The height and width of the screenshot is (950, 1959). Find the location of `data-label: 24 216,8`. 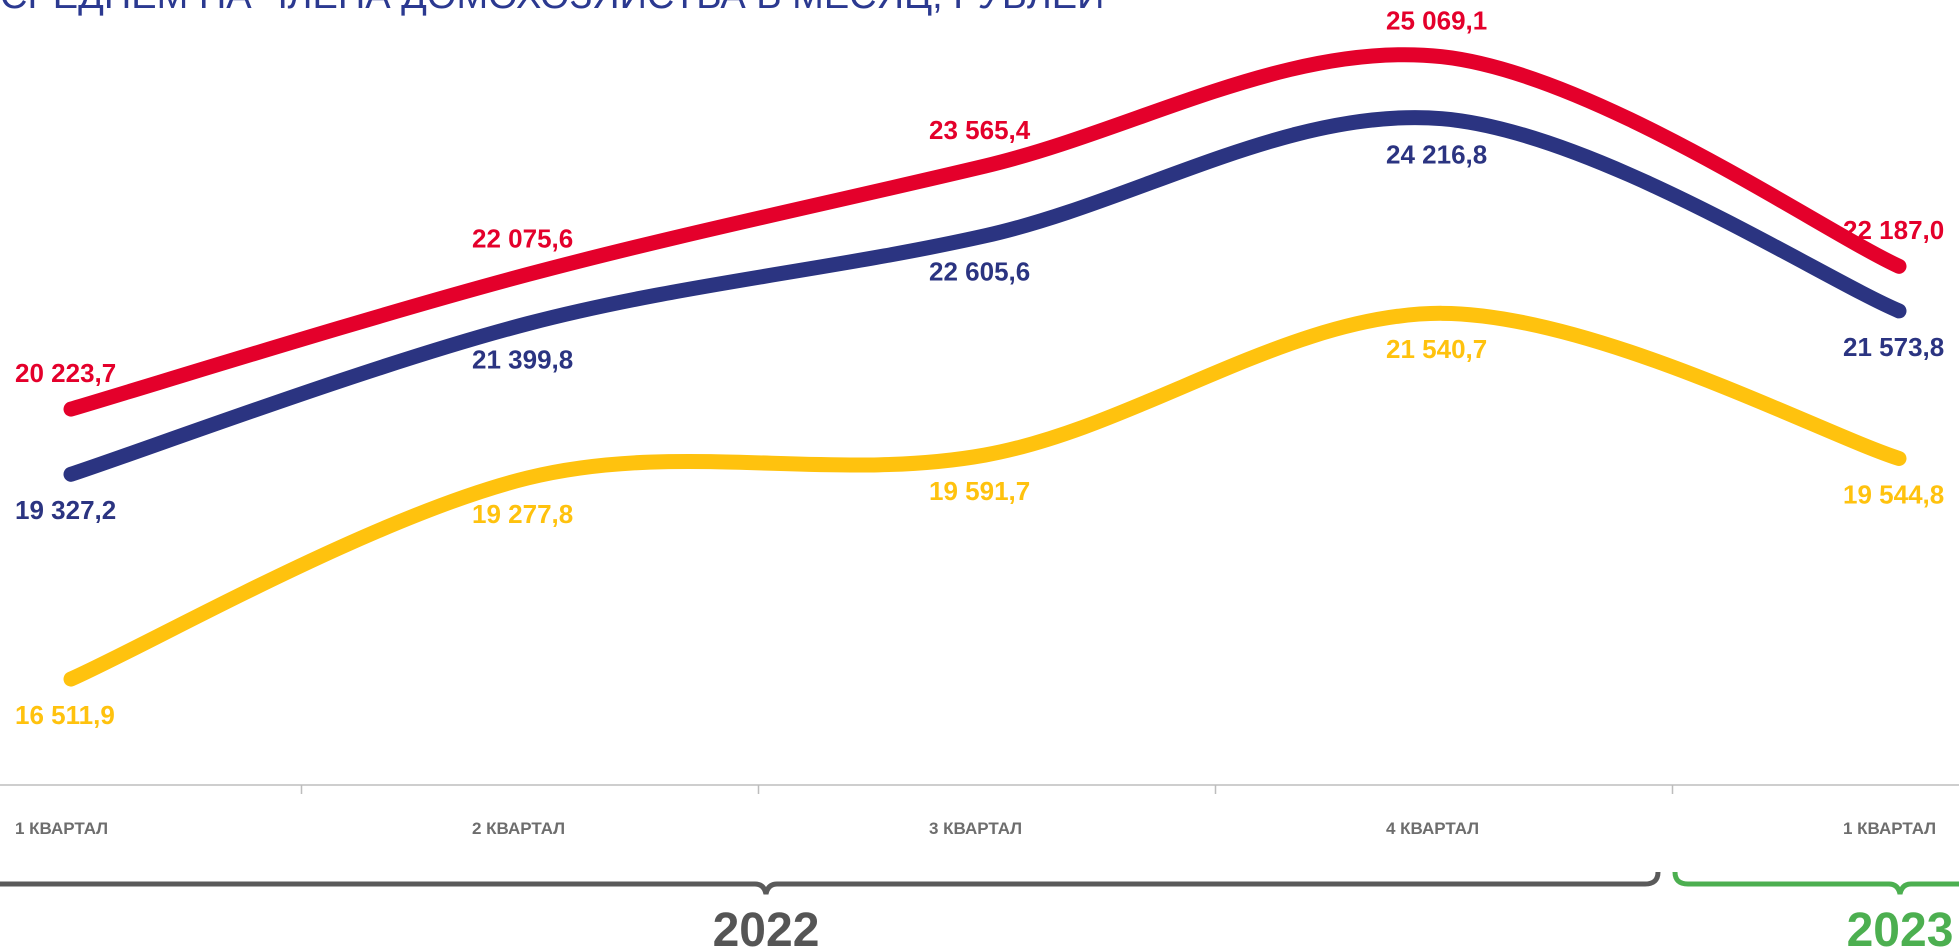

data-label: 24 216,8 is located at coordinates (1436, 155).